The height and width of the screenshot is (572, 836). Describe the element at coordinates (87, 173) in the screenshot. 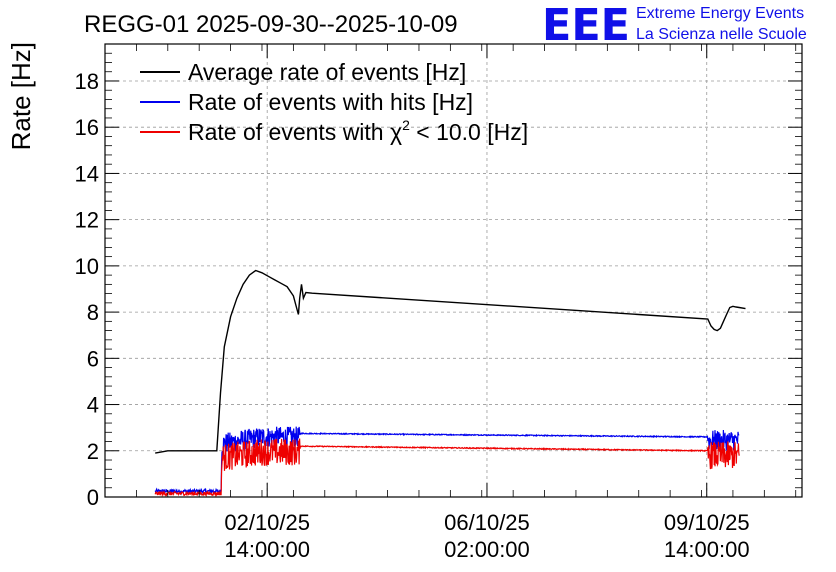

I see `y-tick-label: 14` at that location.